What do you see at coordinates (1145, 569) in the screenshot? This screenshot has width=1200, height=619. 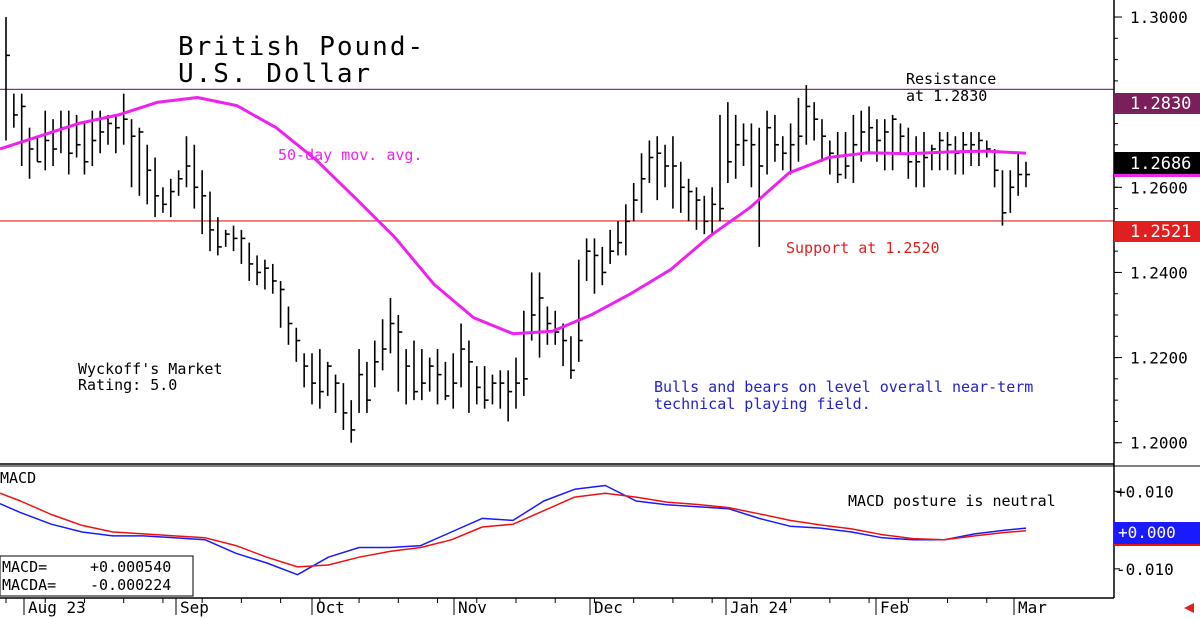 I see `macd-y-tick-label: -0.010` at bounding box center [1145, 569].